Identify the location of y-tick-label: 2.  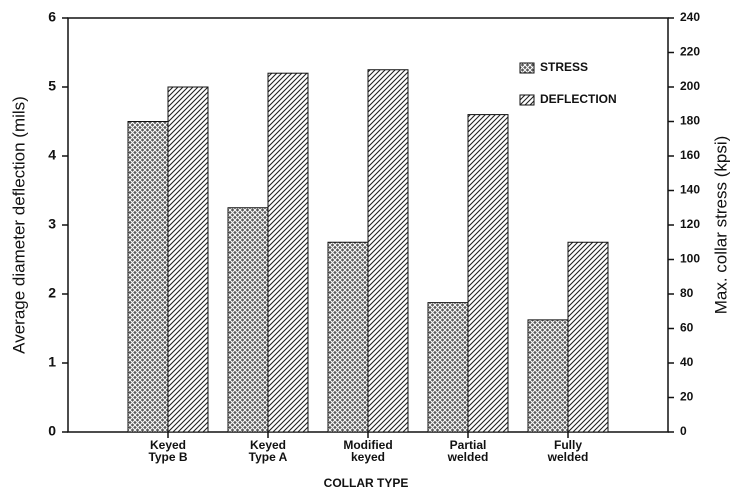
(52, 293).